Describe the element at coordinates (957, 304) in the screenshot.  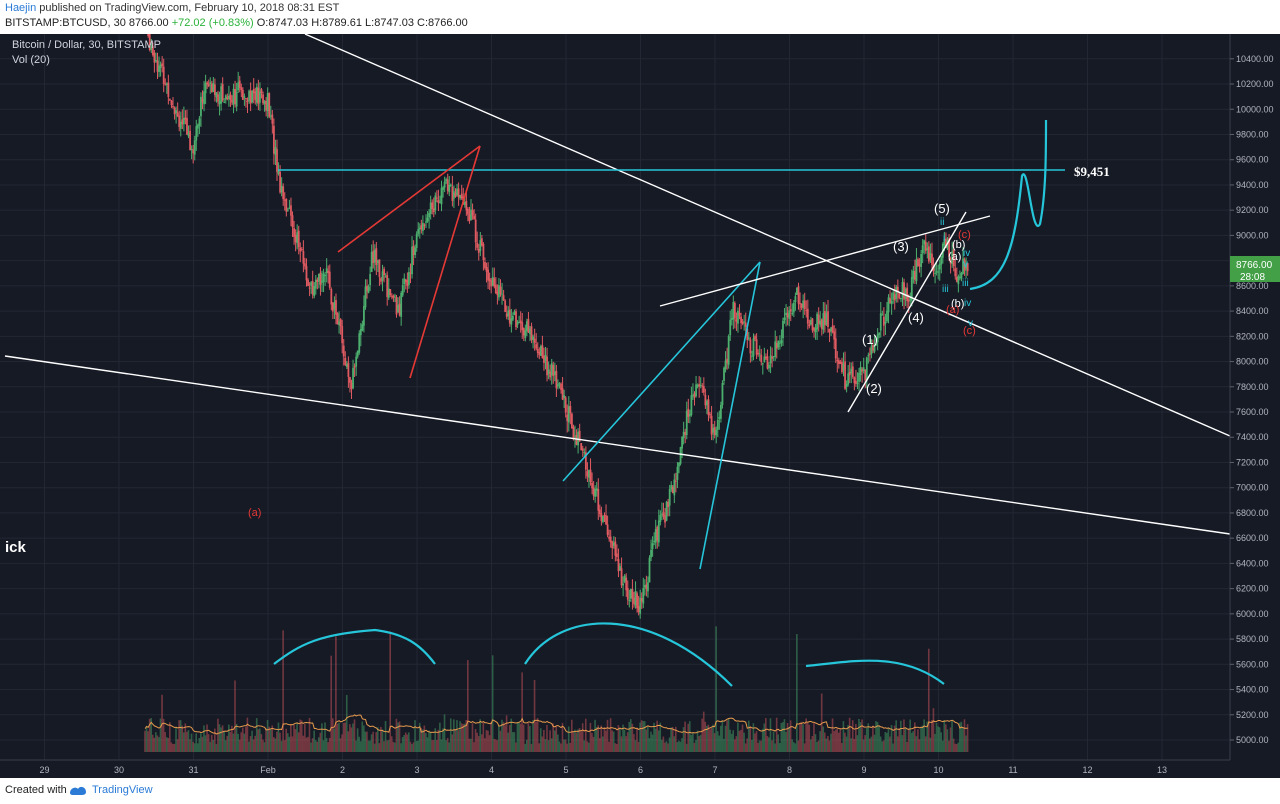
I see `wave-label: (b)` at that location.